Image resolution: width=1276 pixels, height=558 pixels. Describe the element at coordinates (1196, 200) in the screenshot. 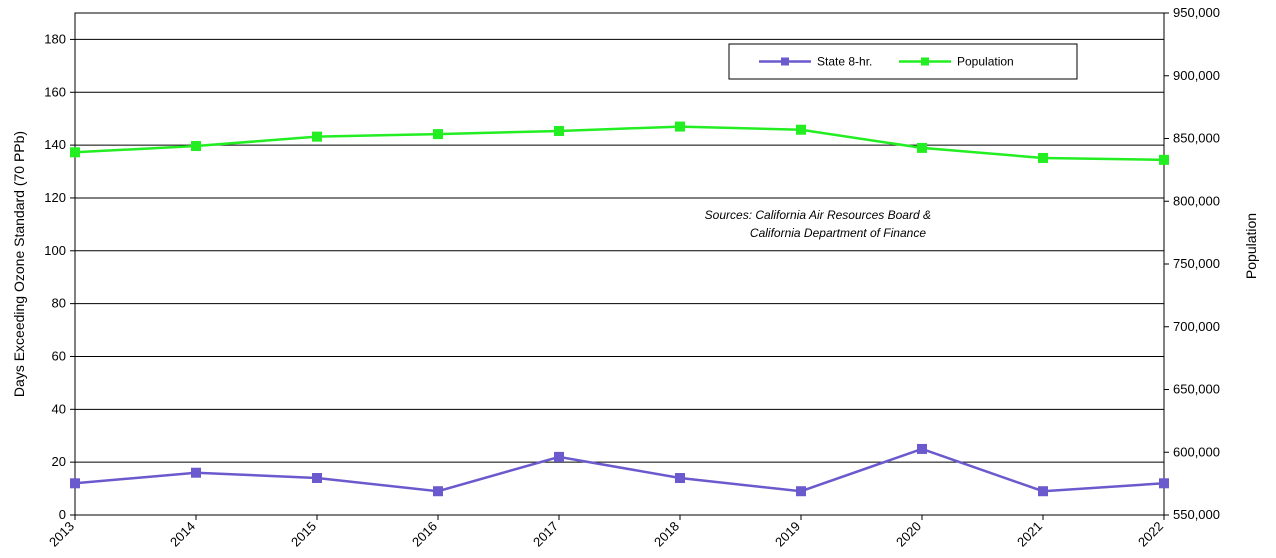

I see `right-tick-label: 800,000` at that location.